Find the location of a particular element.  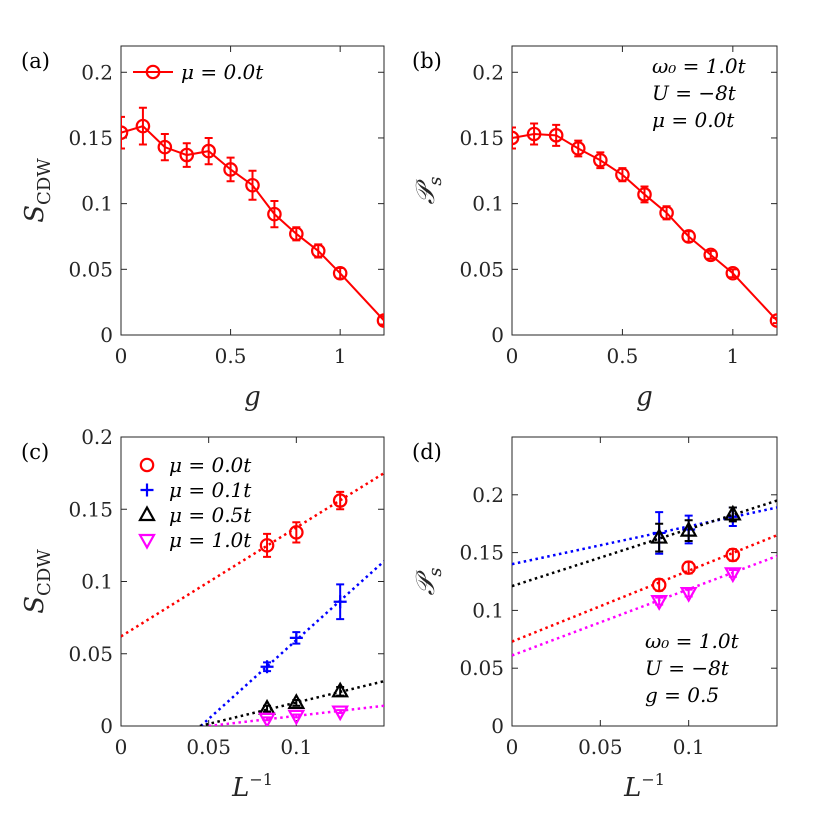

panel-label: (b) is located at coordinates (427, 61).